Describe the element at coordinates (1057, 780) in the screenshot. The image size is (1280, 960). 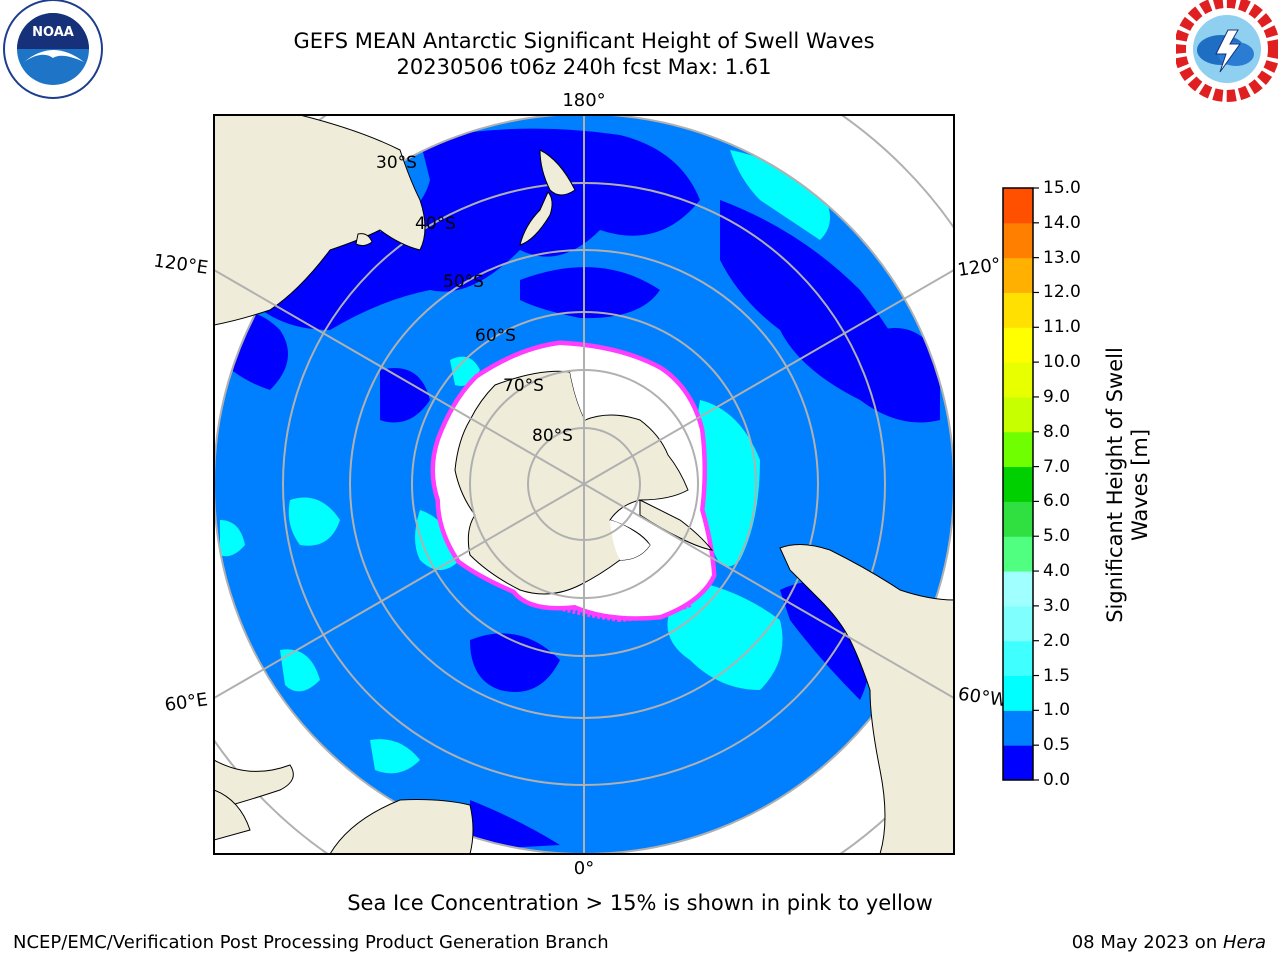
I see `colorbar-tick-label: 0.0` at that location.